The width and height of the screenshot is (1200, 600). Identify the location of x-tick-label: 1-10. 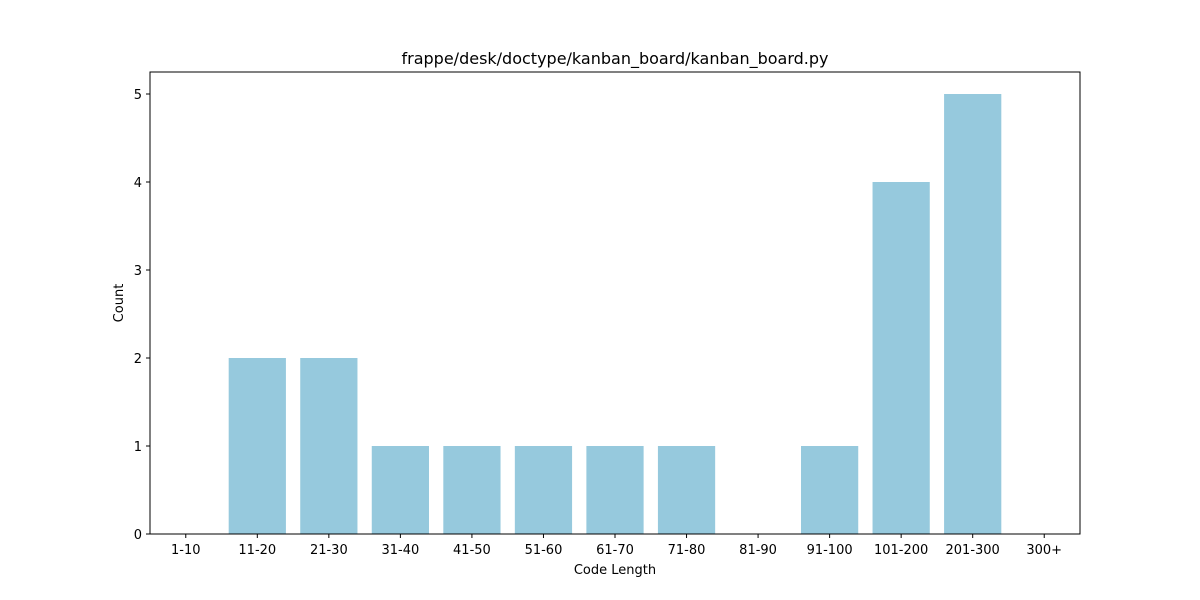
(186, 550).